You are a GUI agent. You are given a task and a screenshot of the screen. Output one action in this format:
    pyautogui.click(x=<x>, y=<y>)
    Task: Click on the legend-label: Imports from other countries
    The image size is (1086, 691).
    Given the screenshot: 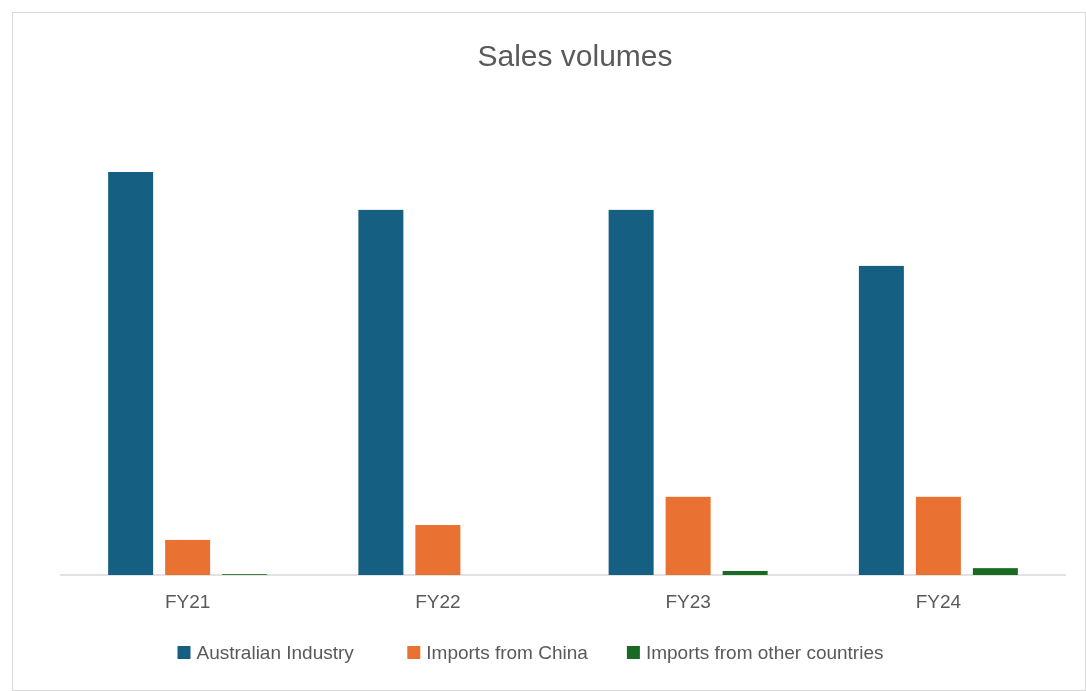 What is the action you would take?
    pyautogui.click(x=764, y=652)
    